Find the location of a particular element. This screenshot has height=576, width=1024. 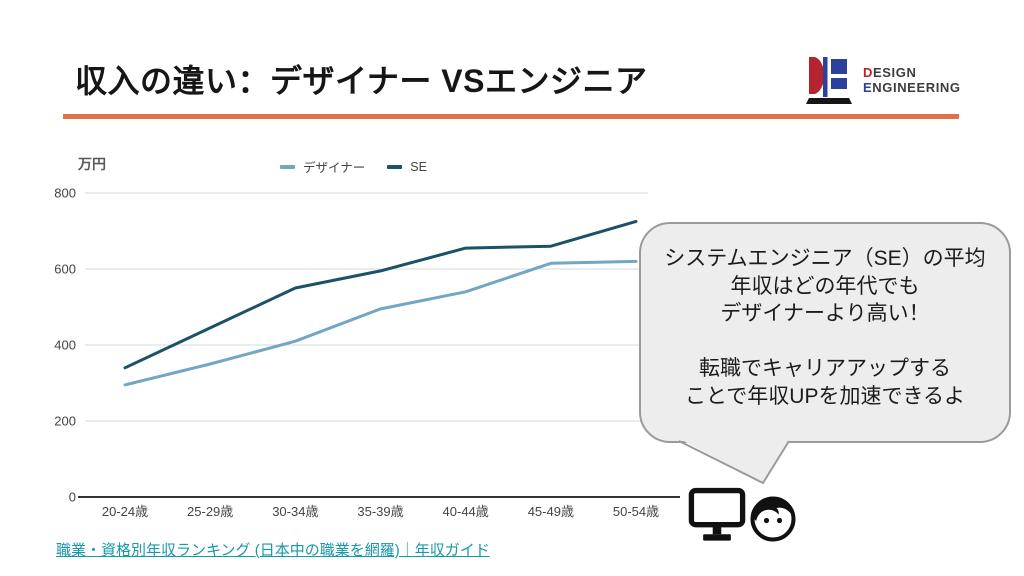

logo-eng-initial: E is located at coordinates (868, 87).